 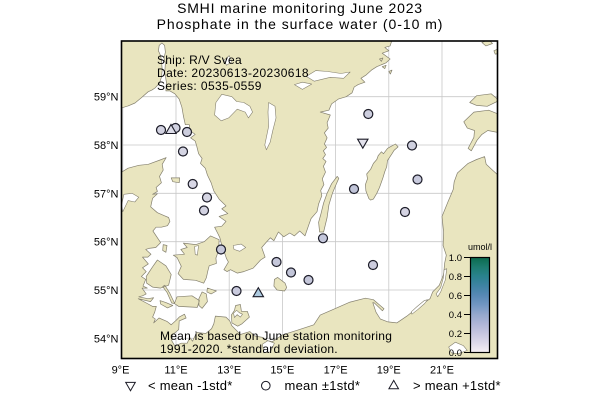 What do you see at coordinates (389, 371) in the screenshot?
I see `svg-text: 19°E` at bounding box center [389, 371].